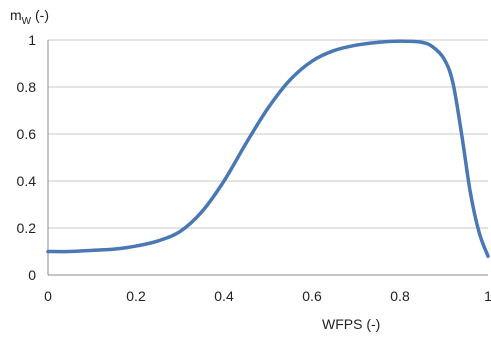 Image resolution: width=491 pixels, height=338 pixels. Describe the element at coordinates (400, 296) in the screenshot. I see `x-tick-label-4: 0.8` at that location.